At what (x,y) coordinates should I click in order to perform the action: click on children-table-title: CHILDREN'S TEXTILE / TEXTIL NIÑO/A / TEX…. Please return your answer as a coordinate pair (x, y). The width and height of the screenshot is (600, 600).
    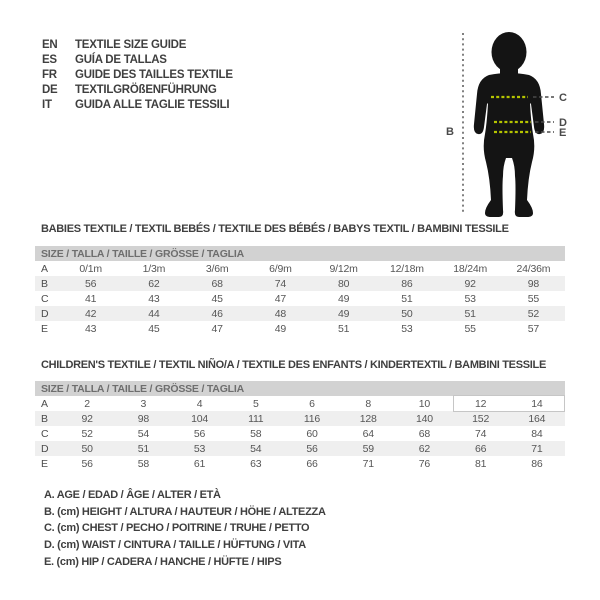
    Looking at the image, I should click on (293, 365).